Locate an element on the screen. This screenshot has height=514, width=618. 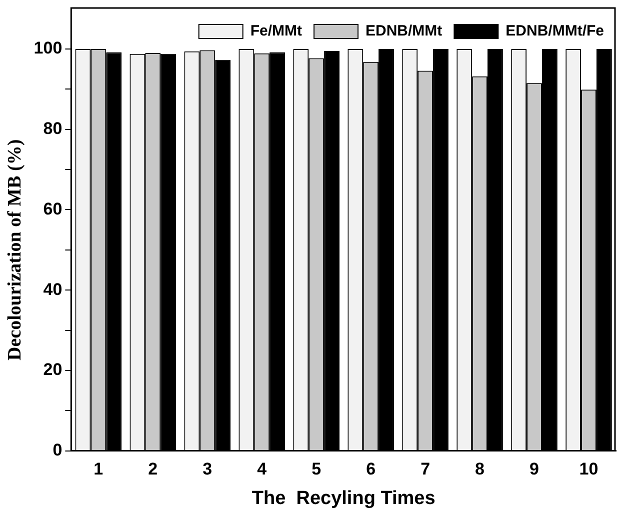
x-tick-label: 3 is located at coordinates (207, 469).